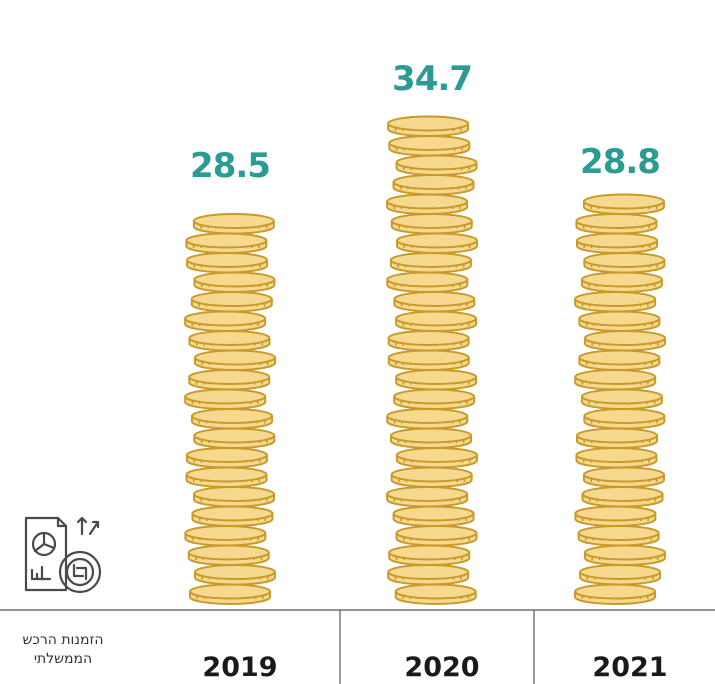 Image resolution: width=715 pixels, height=684 pixels. What do you see at coordinates (68, 557) in the screenshot?
I see `report-with-shekel-coin-icon` at bounding box center [68, 557].